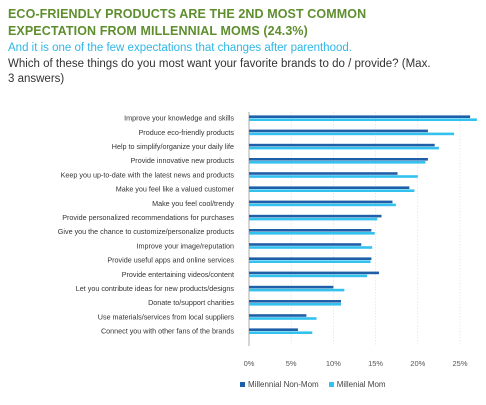 The image size is (486, 405). Describe the element at coordinates (417, 363) in the screenshot. I see `x-tick-label: 20%` at that location.